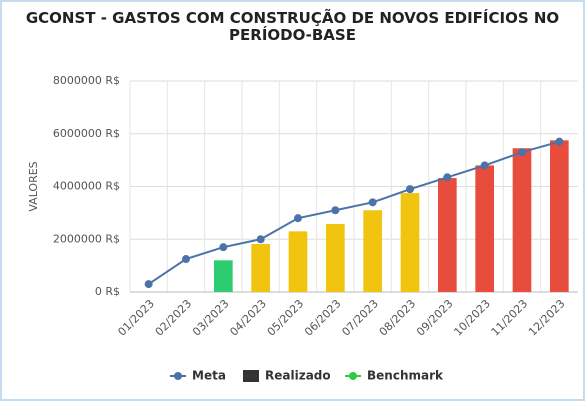  I want to click on x-tick-label: 10/2023, so click(472, 318).